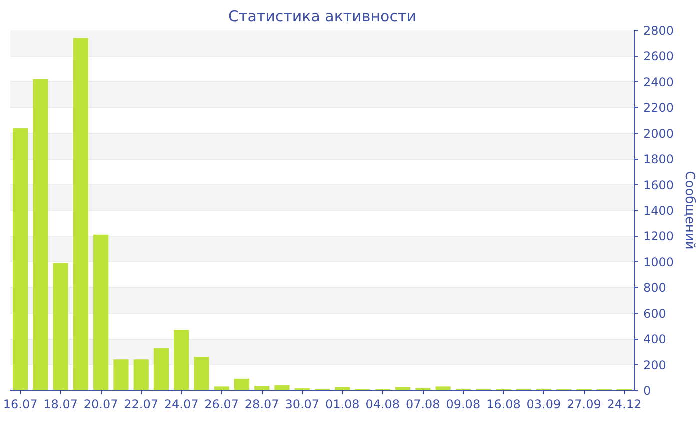 Image resolution: width=700 pixels, height=430 pixels. I want to click on x-tick-label: 24.07, so click(181, 405).